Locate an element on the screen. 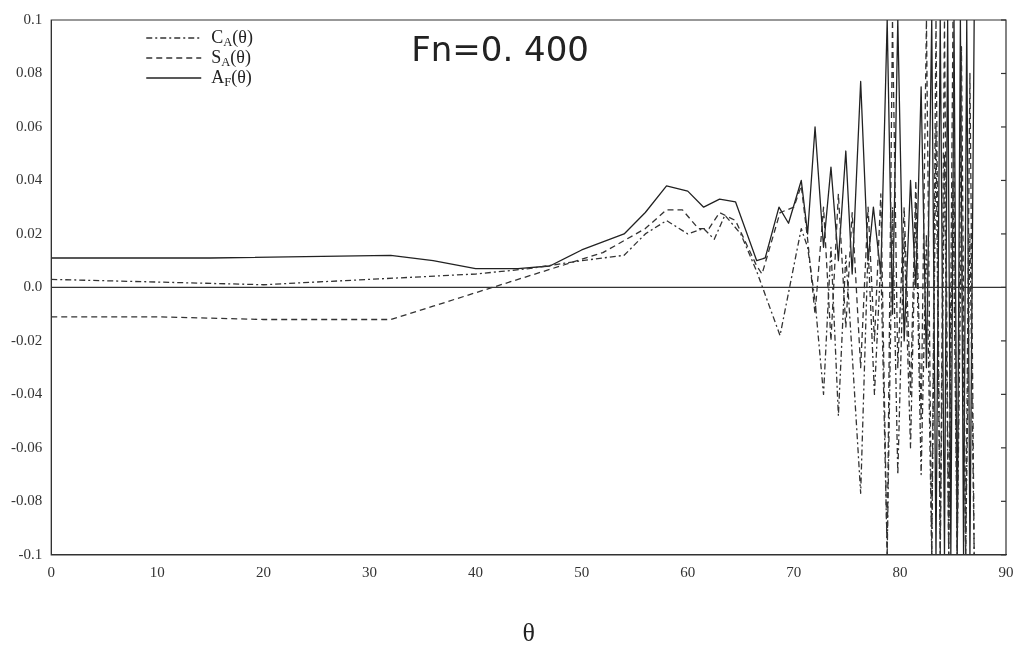  y-tick-label: 0.06 is located at coordinates (29, 125).